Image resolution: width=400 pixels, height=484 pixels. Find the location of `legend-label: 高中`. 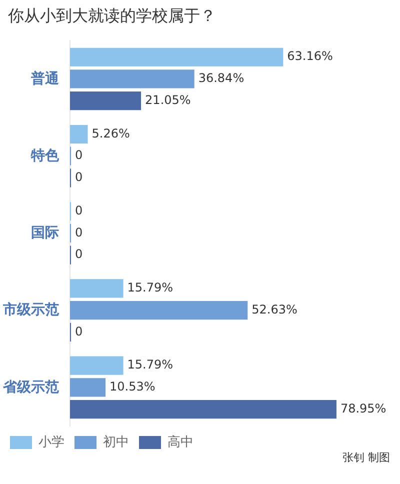

legend-label: 高中 is located at coordinates (181, 442).